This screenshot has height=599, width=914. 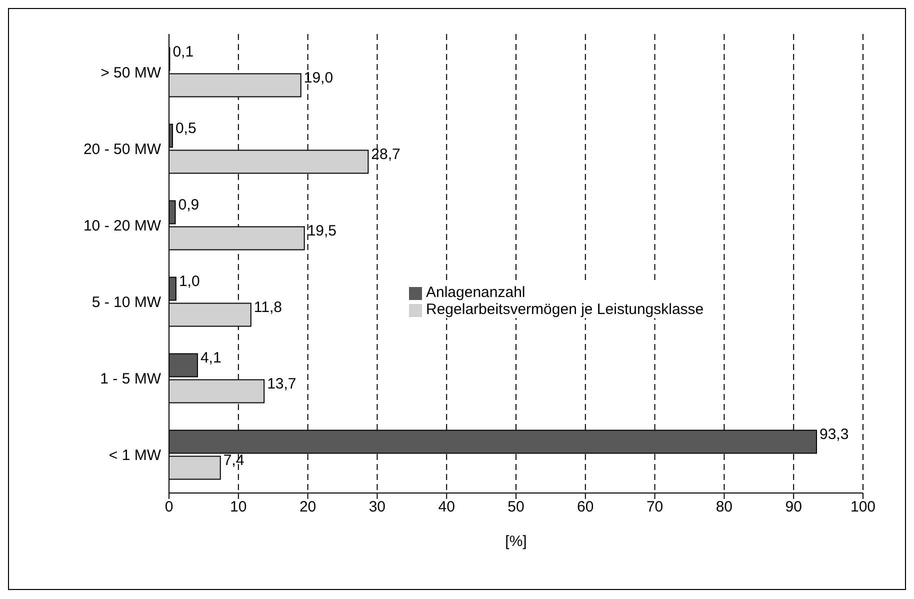 What do you see at coordinates (834, 434) in the screenshot?
I see `data-label: 93,3` at bounding box center [834, 434].